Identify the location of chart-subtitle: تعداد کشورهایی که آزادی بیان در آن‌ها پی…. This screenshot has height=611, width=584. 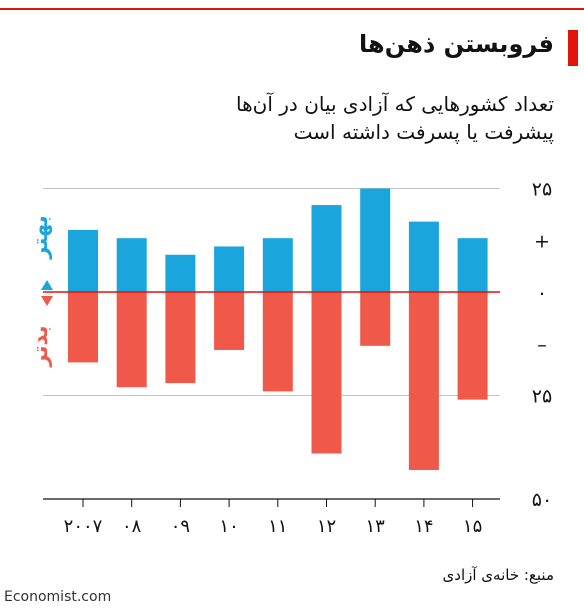
(395, 118).